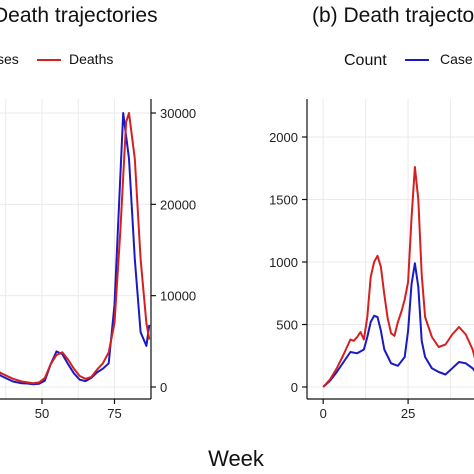 The height and width of the screenshot is (474, 474). What do you see at coordinates (367, 410) in the screenshot?
I see `panel-b-x-ticks: 0 25` at bounding box center [367, 410].